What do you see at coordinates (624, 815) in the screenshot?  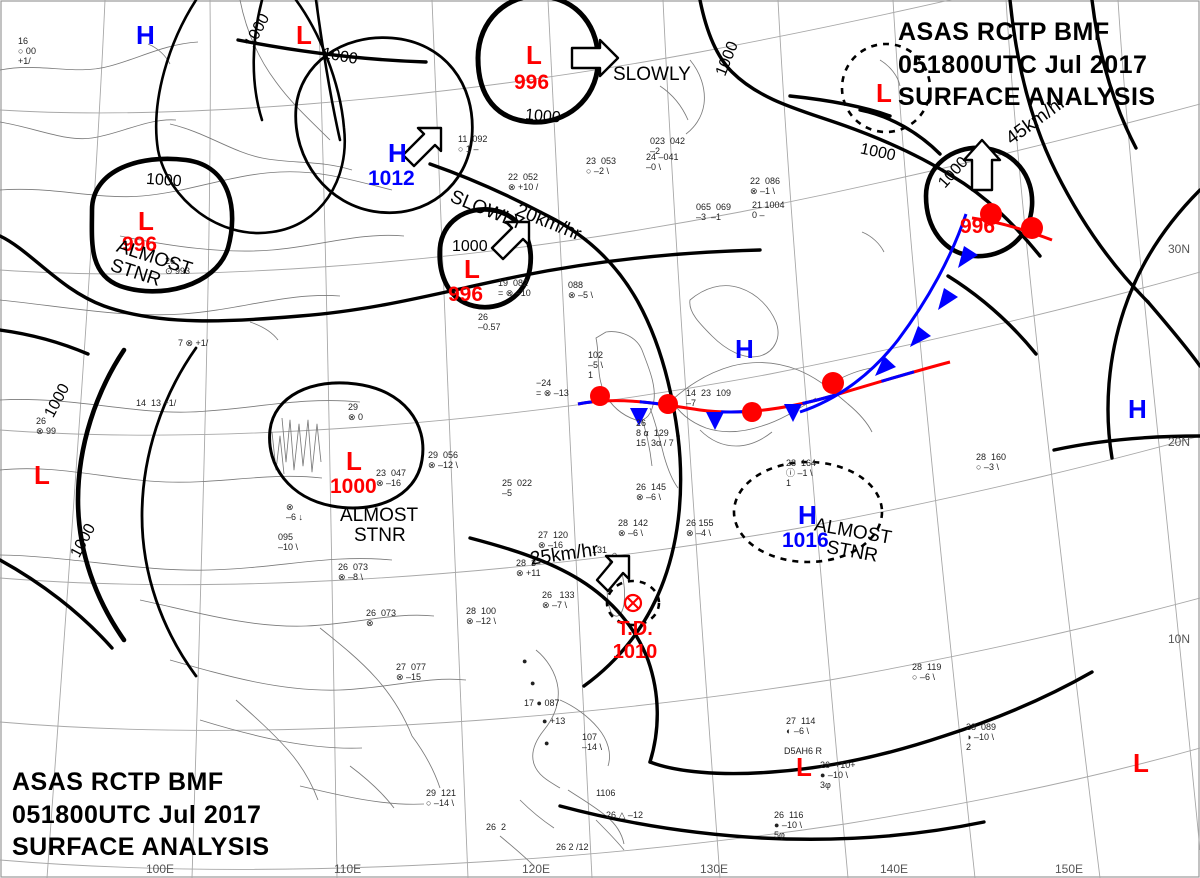 I see `station-plot: 26 △ –12` at bounding box center [624, 815].